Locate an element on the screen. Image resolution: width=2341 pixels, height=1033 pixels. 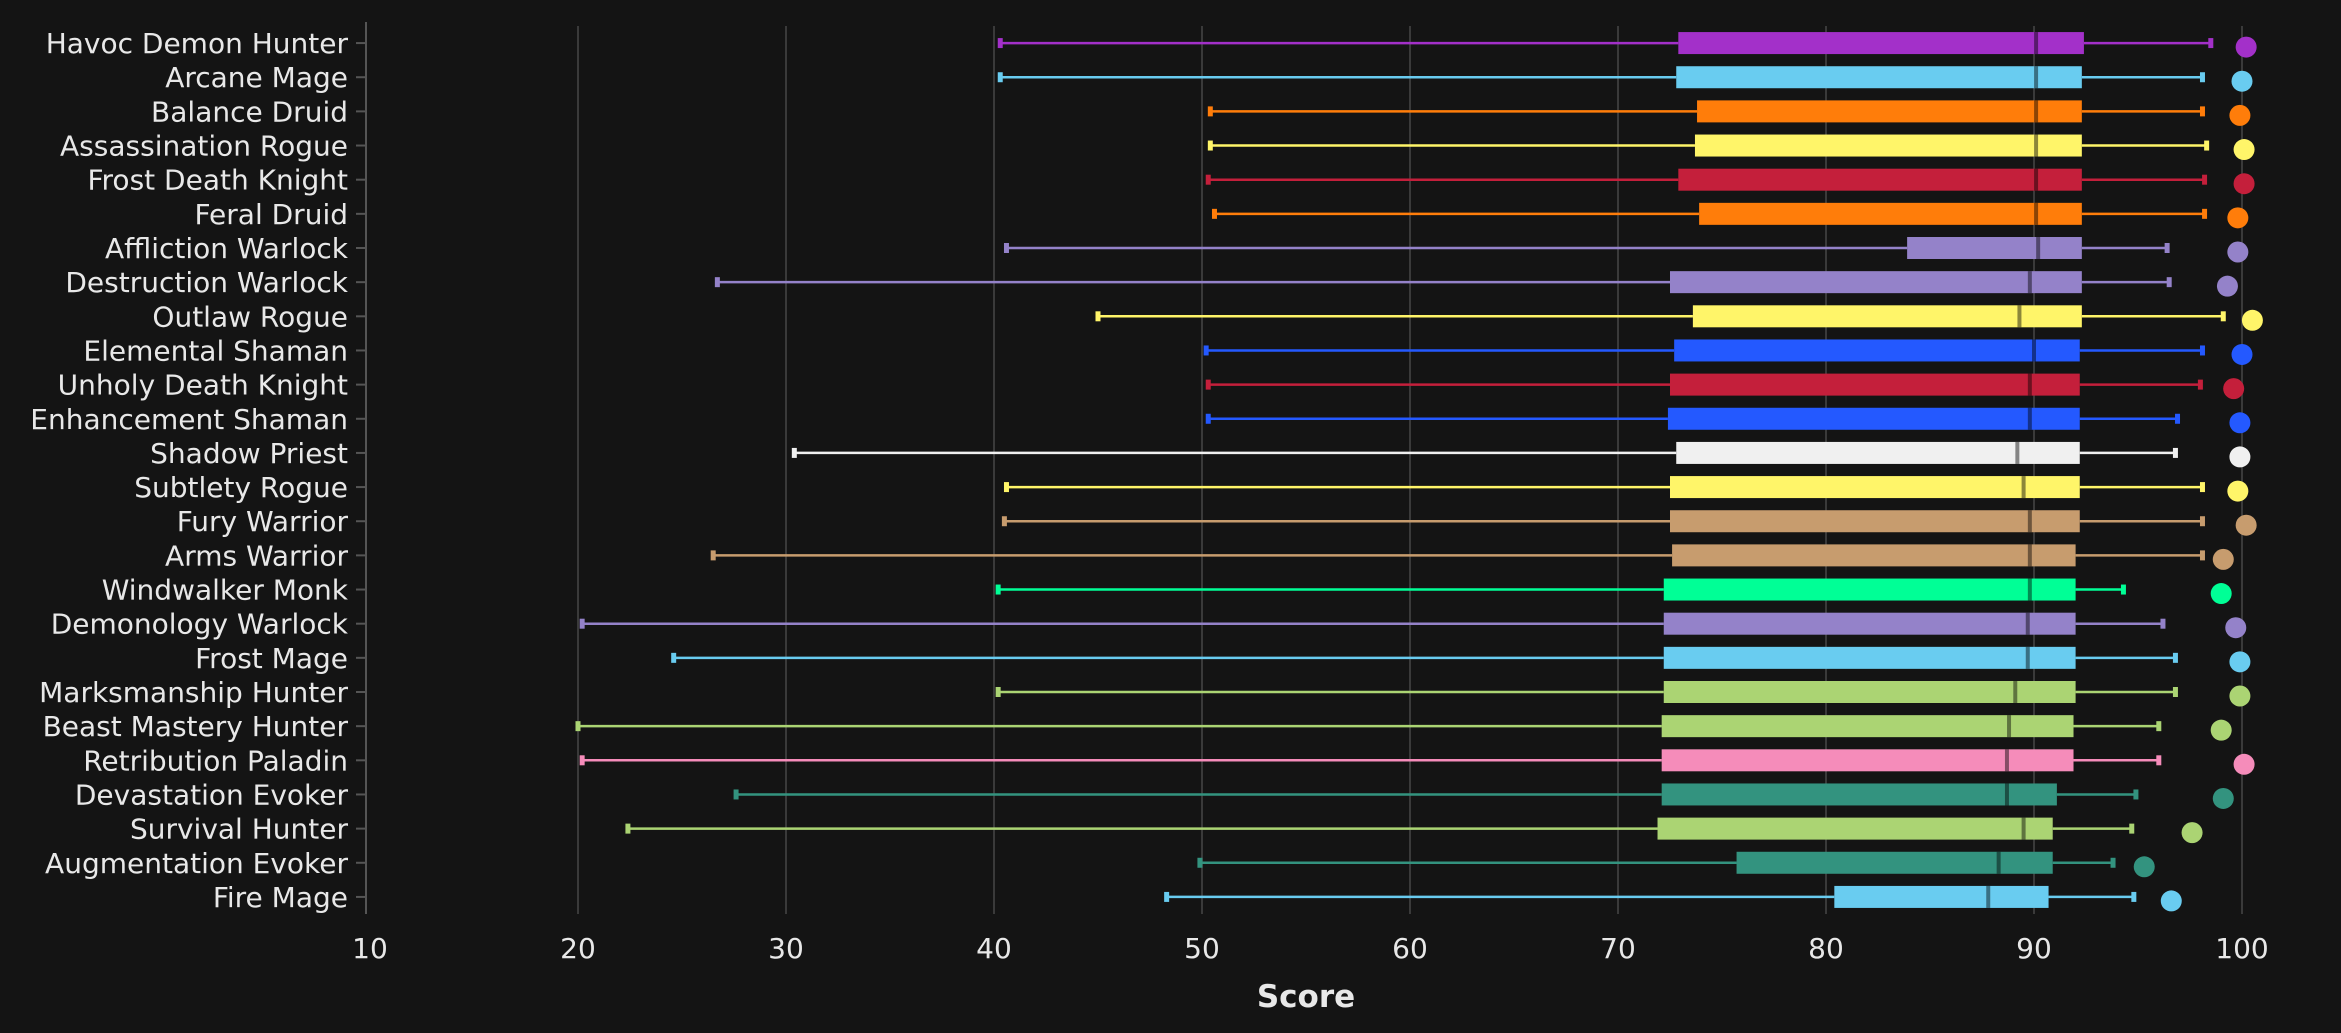
category-label: Feral Druid is located at coordinates (271, 214).